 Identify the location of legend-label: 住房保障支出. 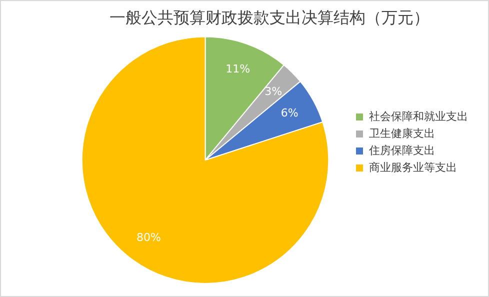
(402, 150).